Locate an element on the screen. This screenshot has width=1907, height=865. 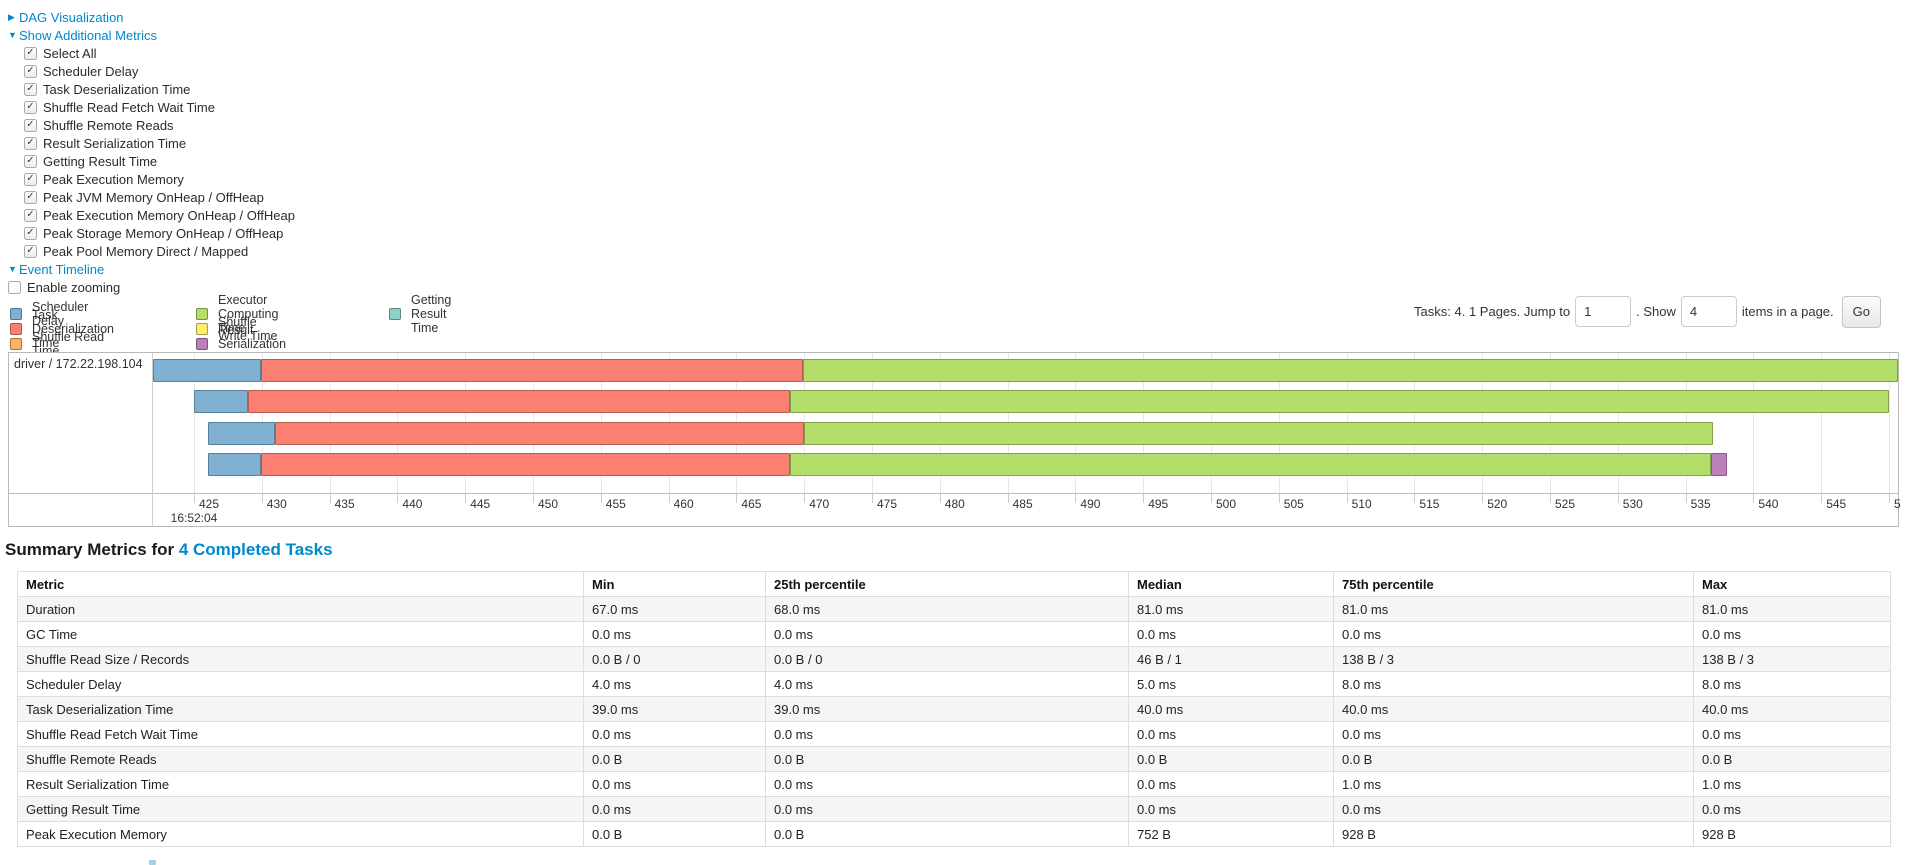
metric-value-cell: 0.0 B / 0 is located at coordinates (674, 659).